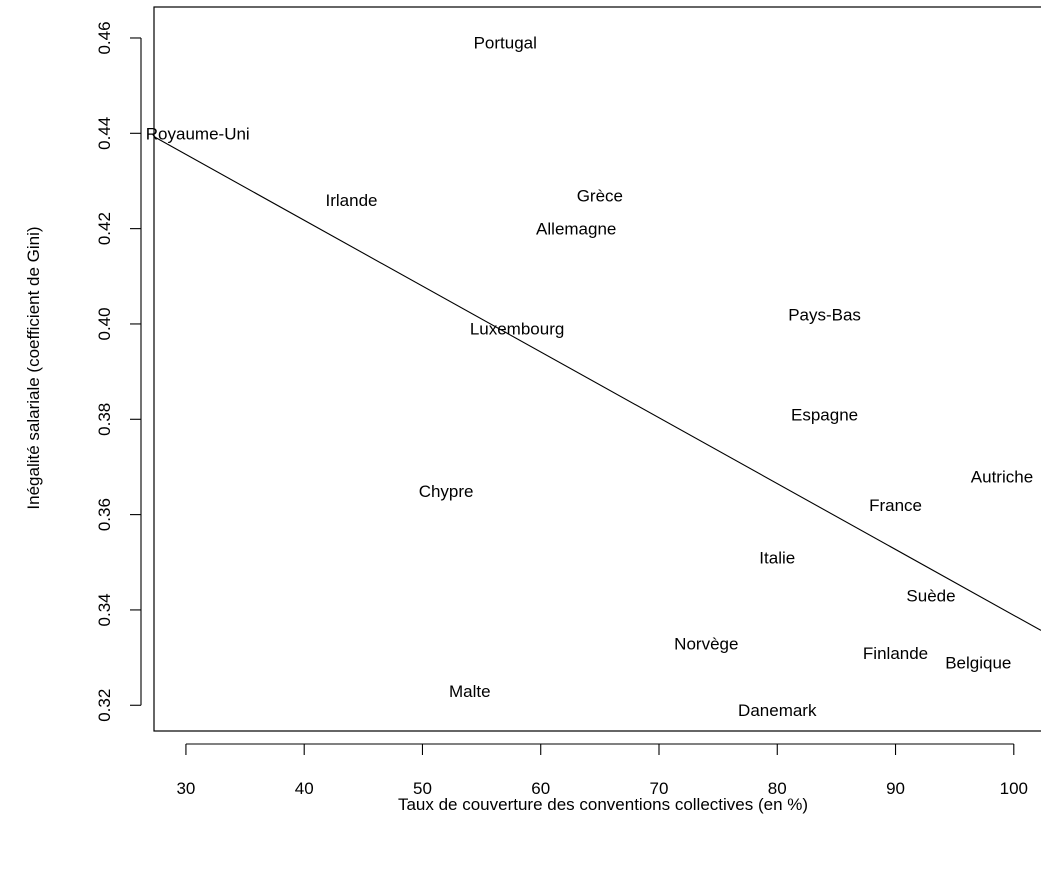 The image size is (1041, 879). Describe the element at coordinates (422, 788) in the screenshot. I see `x-tick-label: 50` at that location.